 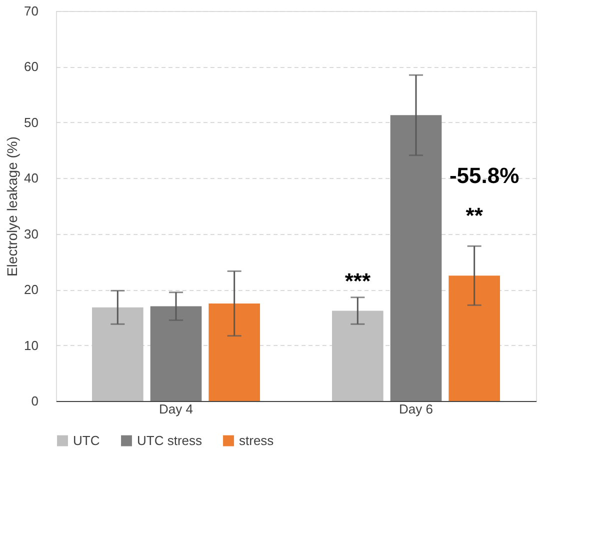 I want to click on y-axis-title: Electrolye leakage (%), so click(x=12, y=206).